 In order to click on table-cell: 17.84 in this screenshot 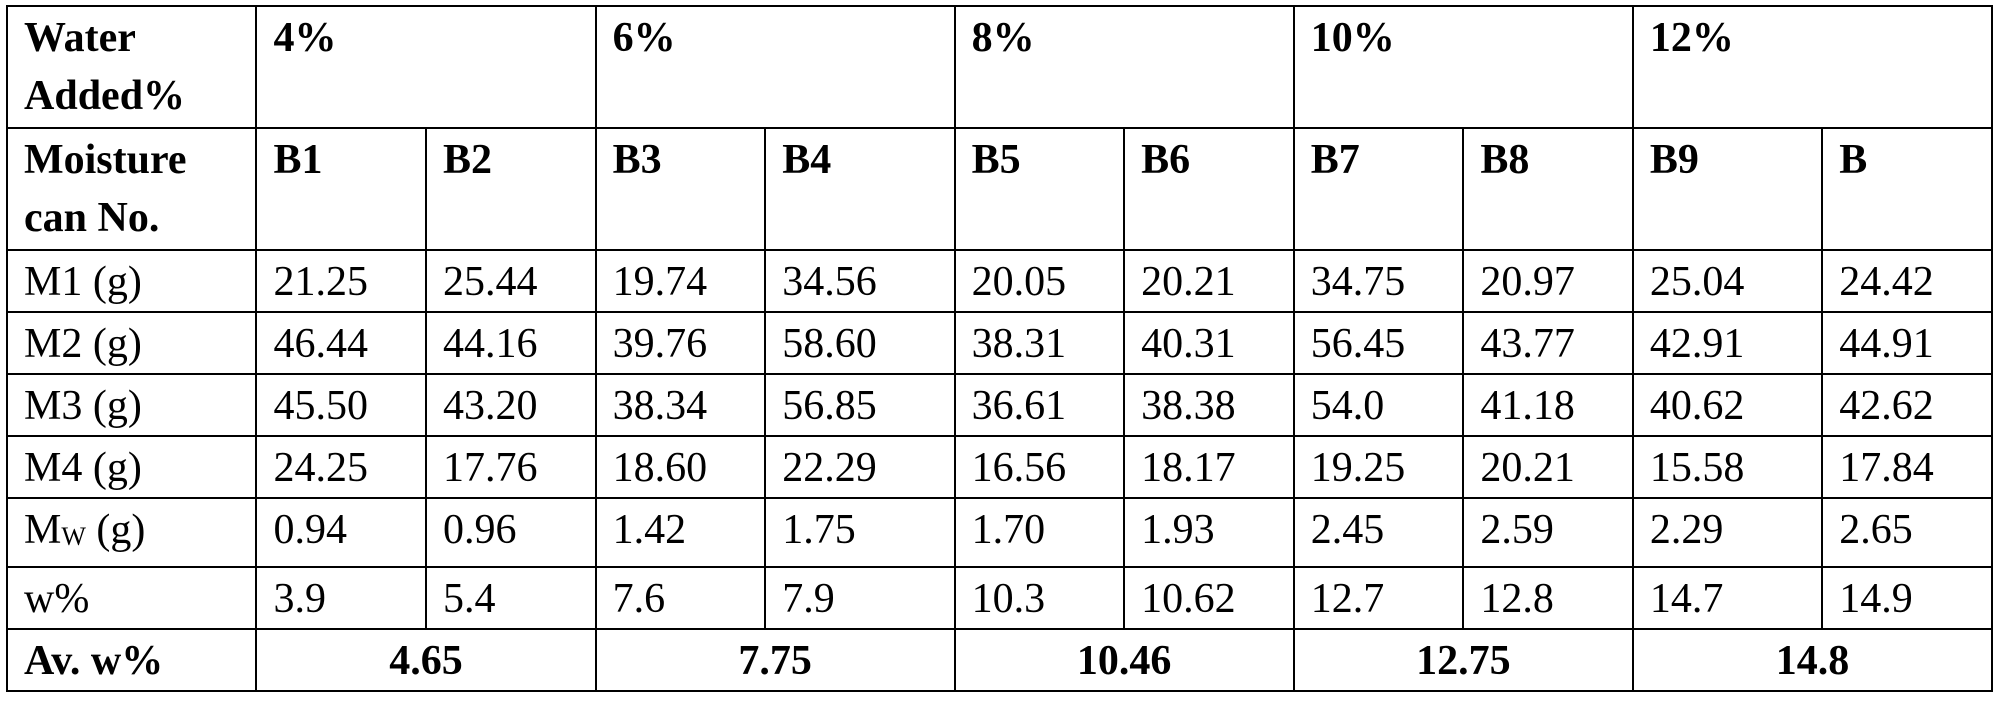, I will do `click(1907, 467)`.